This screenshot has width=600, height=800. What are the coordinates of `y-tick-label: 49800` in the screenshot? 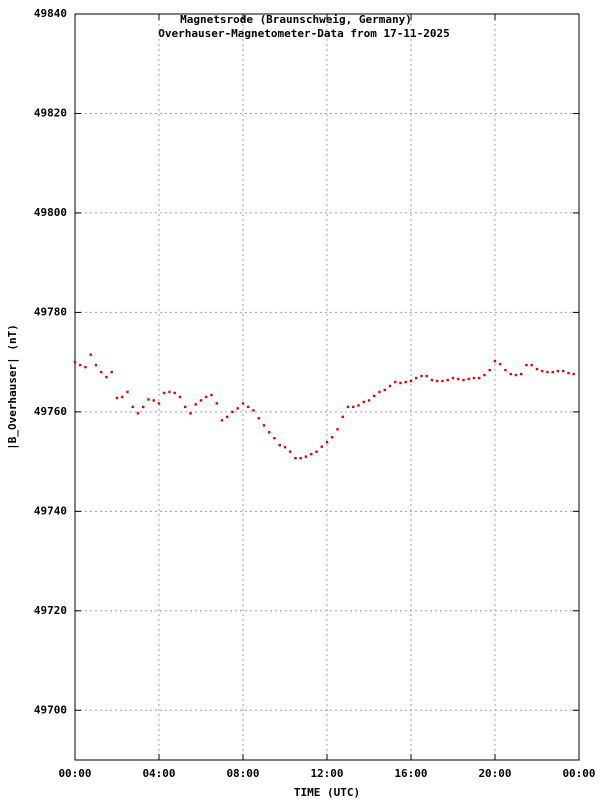 It's located at (50, 212).